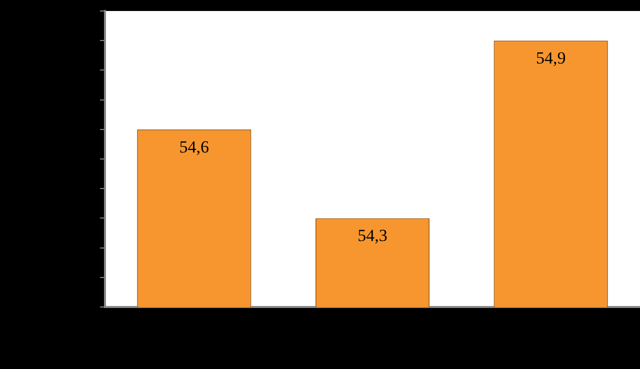  What do you see at coordinates (373, 236) in the screenshot?
I see `data-label: 54,3` at bounding box center [373, 236].